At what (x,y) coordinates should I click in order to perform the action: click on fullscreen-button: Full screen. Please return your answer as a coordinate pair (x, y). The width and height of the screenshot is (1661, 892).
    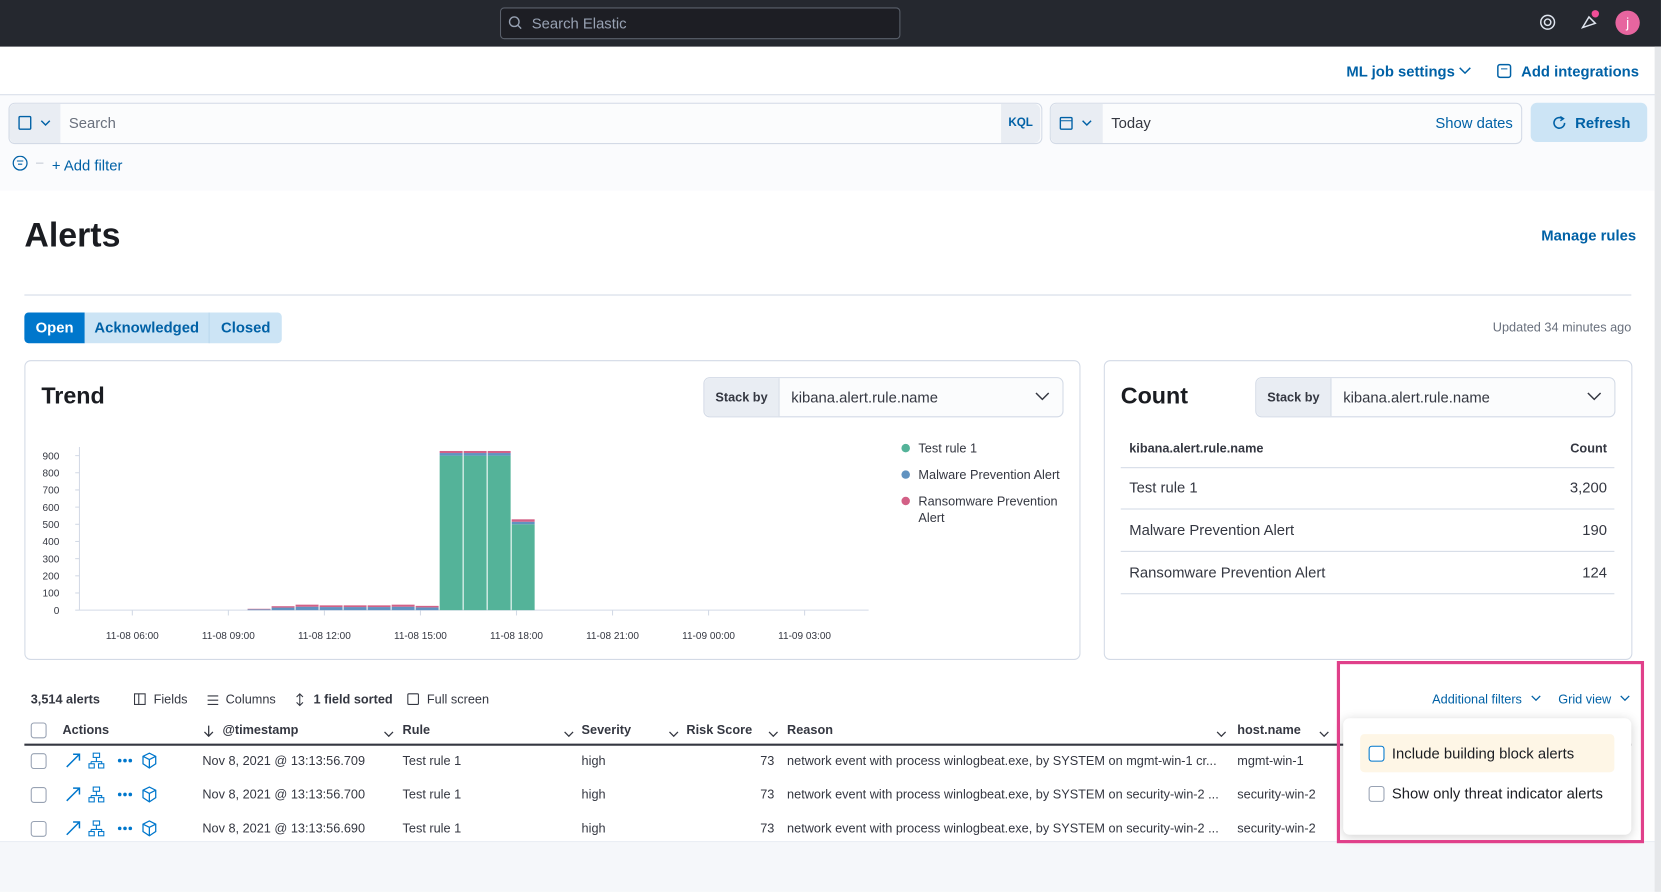
    Looking at the image, I should click on (458, 699).